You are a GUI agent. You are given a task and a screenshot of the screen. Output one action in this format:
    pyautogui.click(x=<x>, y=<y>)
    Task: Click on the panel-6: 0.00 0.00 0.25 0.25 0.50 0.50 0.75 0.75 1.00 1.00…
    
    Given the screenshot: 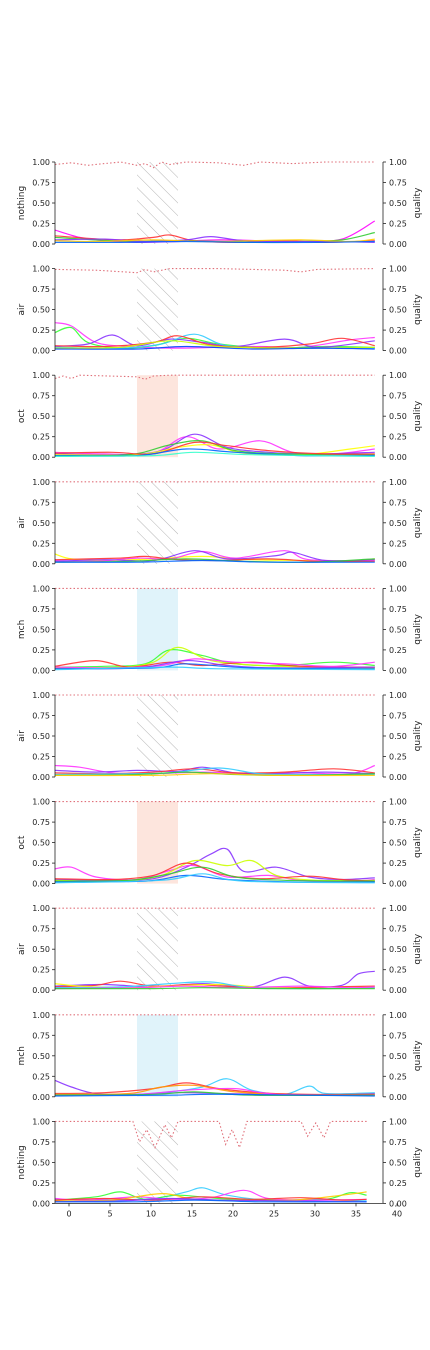 What is the action you would take?
    pyautogui.click(x=220, y=736)
    